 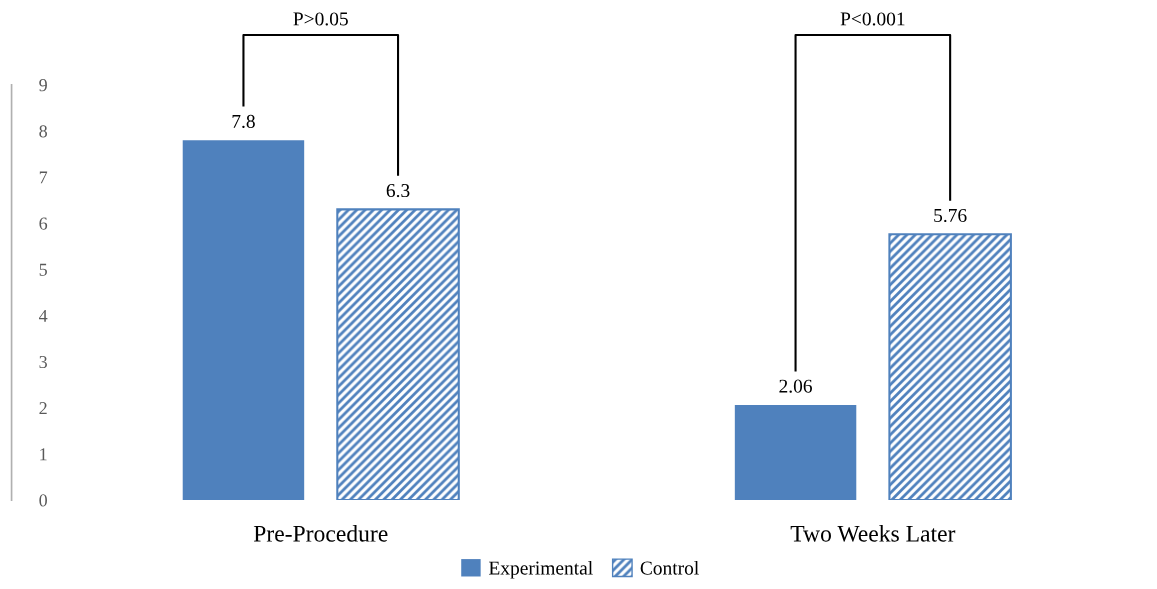 What do you see at coordinates (320, 19) in the screenshot?
I see `text: P>0.05` at bounding box center [320, 19].